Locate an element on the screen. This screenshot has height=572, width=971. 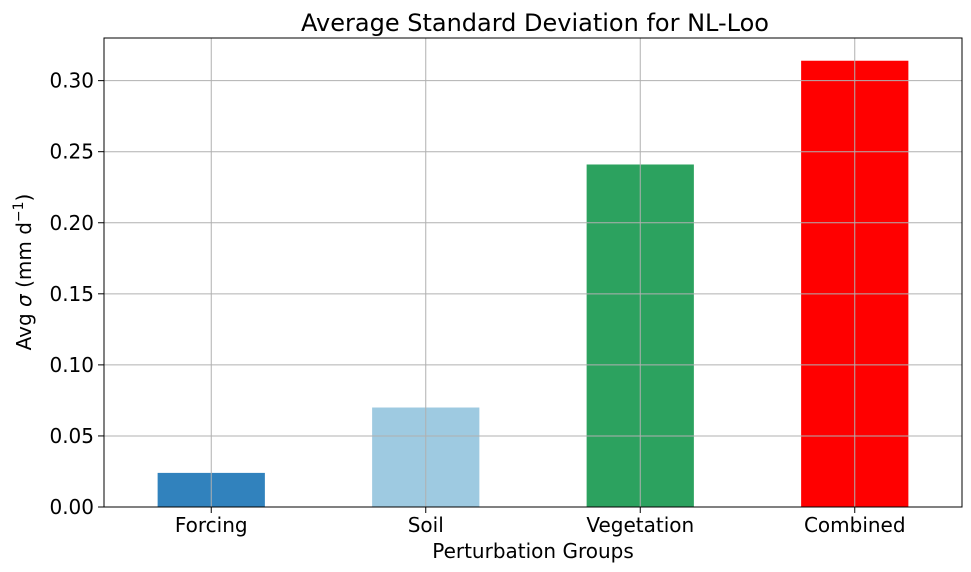
x-axis-ticks: Forcing Soil Vegetation Combined is located at coordinates (540, 522).